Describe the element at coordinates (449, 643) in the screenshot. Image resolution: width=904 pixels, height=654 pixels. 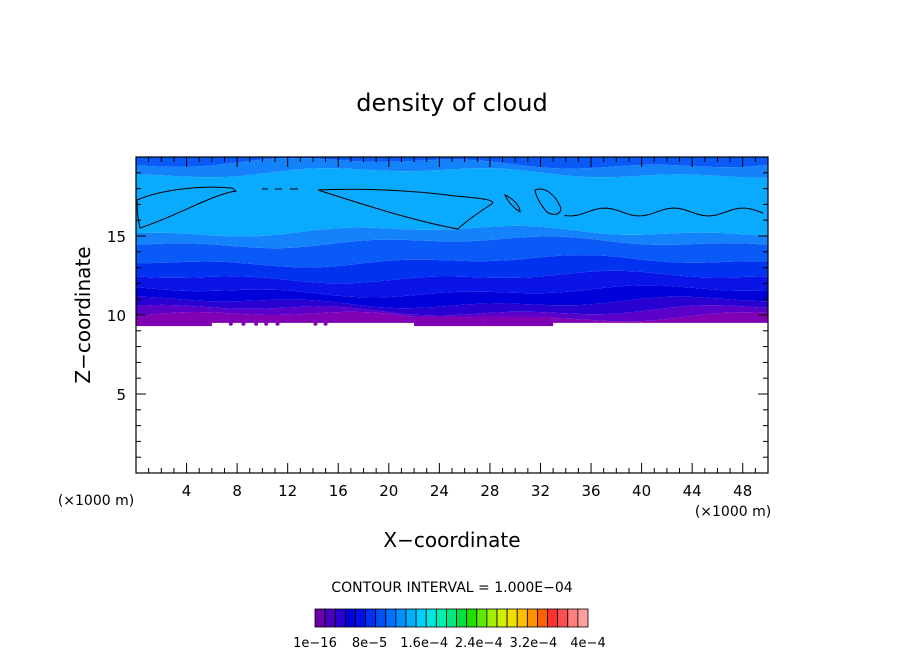
I see `colorbar-labels: 1e−16 8e−5 1.6e−4 2.4e−4 3.2e−4 4e−4` at that location.